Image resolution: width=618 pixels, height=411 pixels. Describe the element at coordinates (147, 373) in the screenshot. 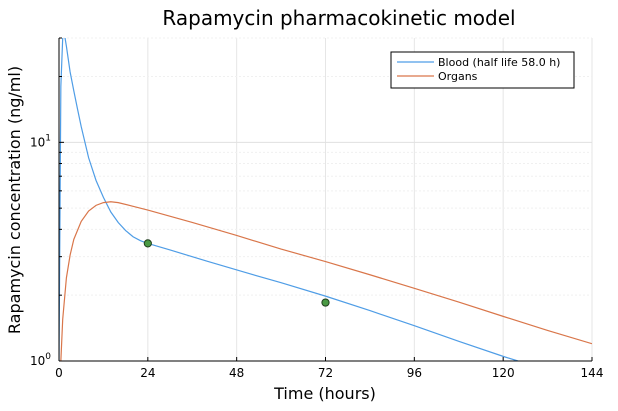

I see `x-tick-label: 24` at that location.